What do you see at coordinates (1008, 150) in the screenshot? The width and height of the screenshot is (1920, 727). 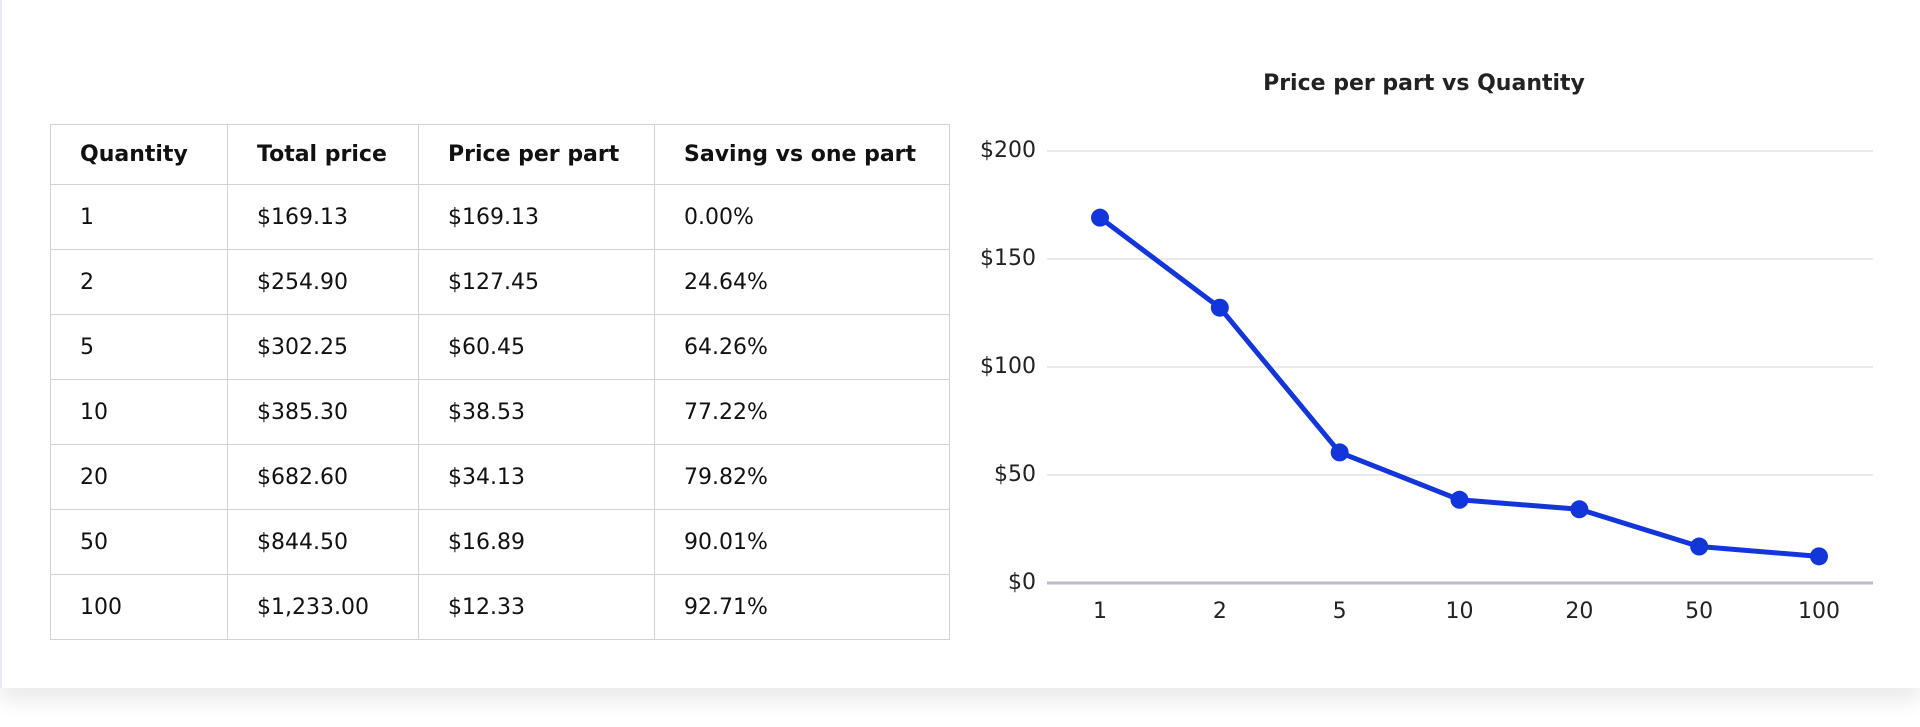 I see `y-tick-label: $200` at bounding box center [1008, 150].